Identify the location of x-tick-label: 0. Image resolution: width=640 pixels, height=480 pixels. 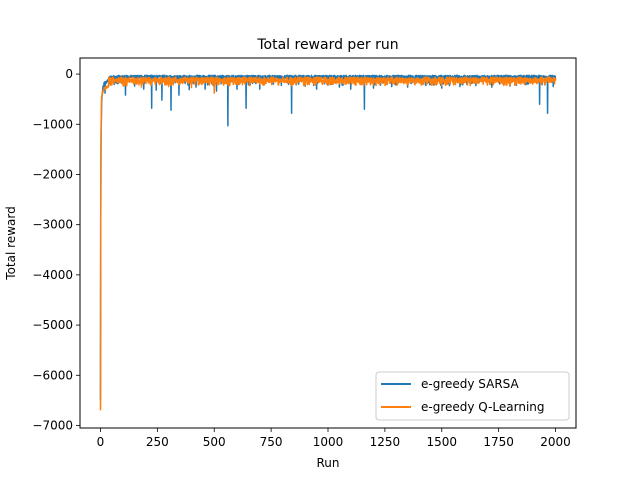
(101, 442).